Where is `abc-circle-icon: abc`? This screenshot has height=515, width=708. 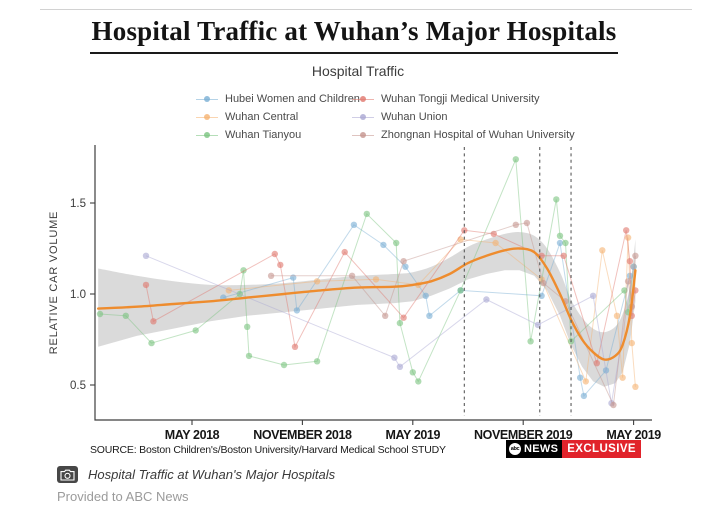
abc-circle-icon: abc is located at coordinates (515, 449).